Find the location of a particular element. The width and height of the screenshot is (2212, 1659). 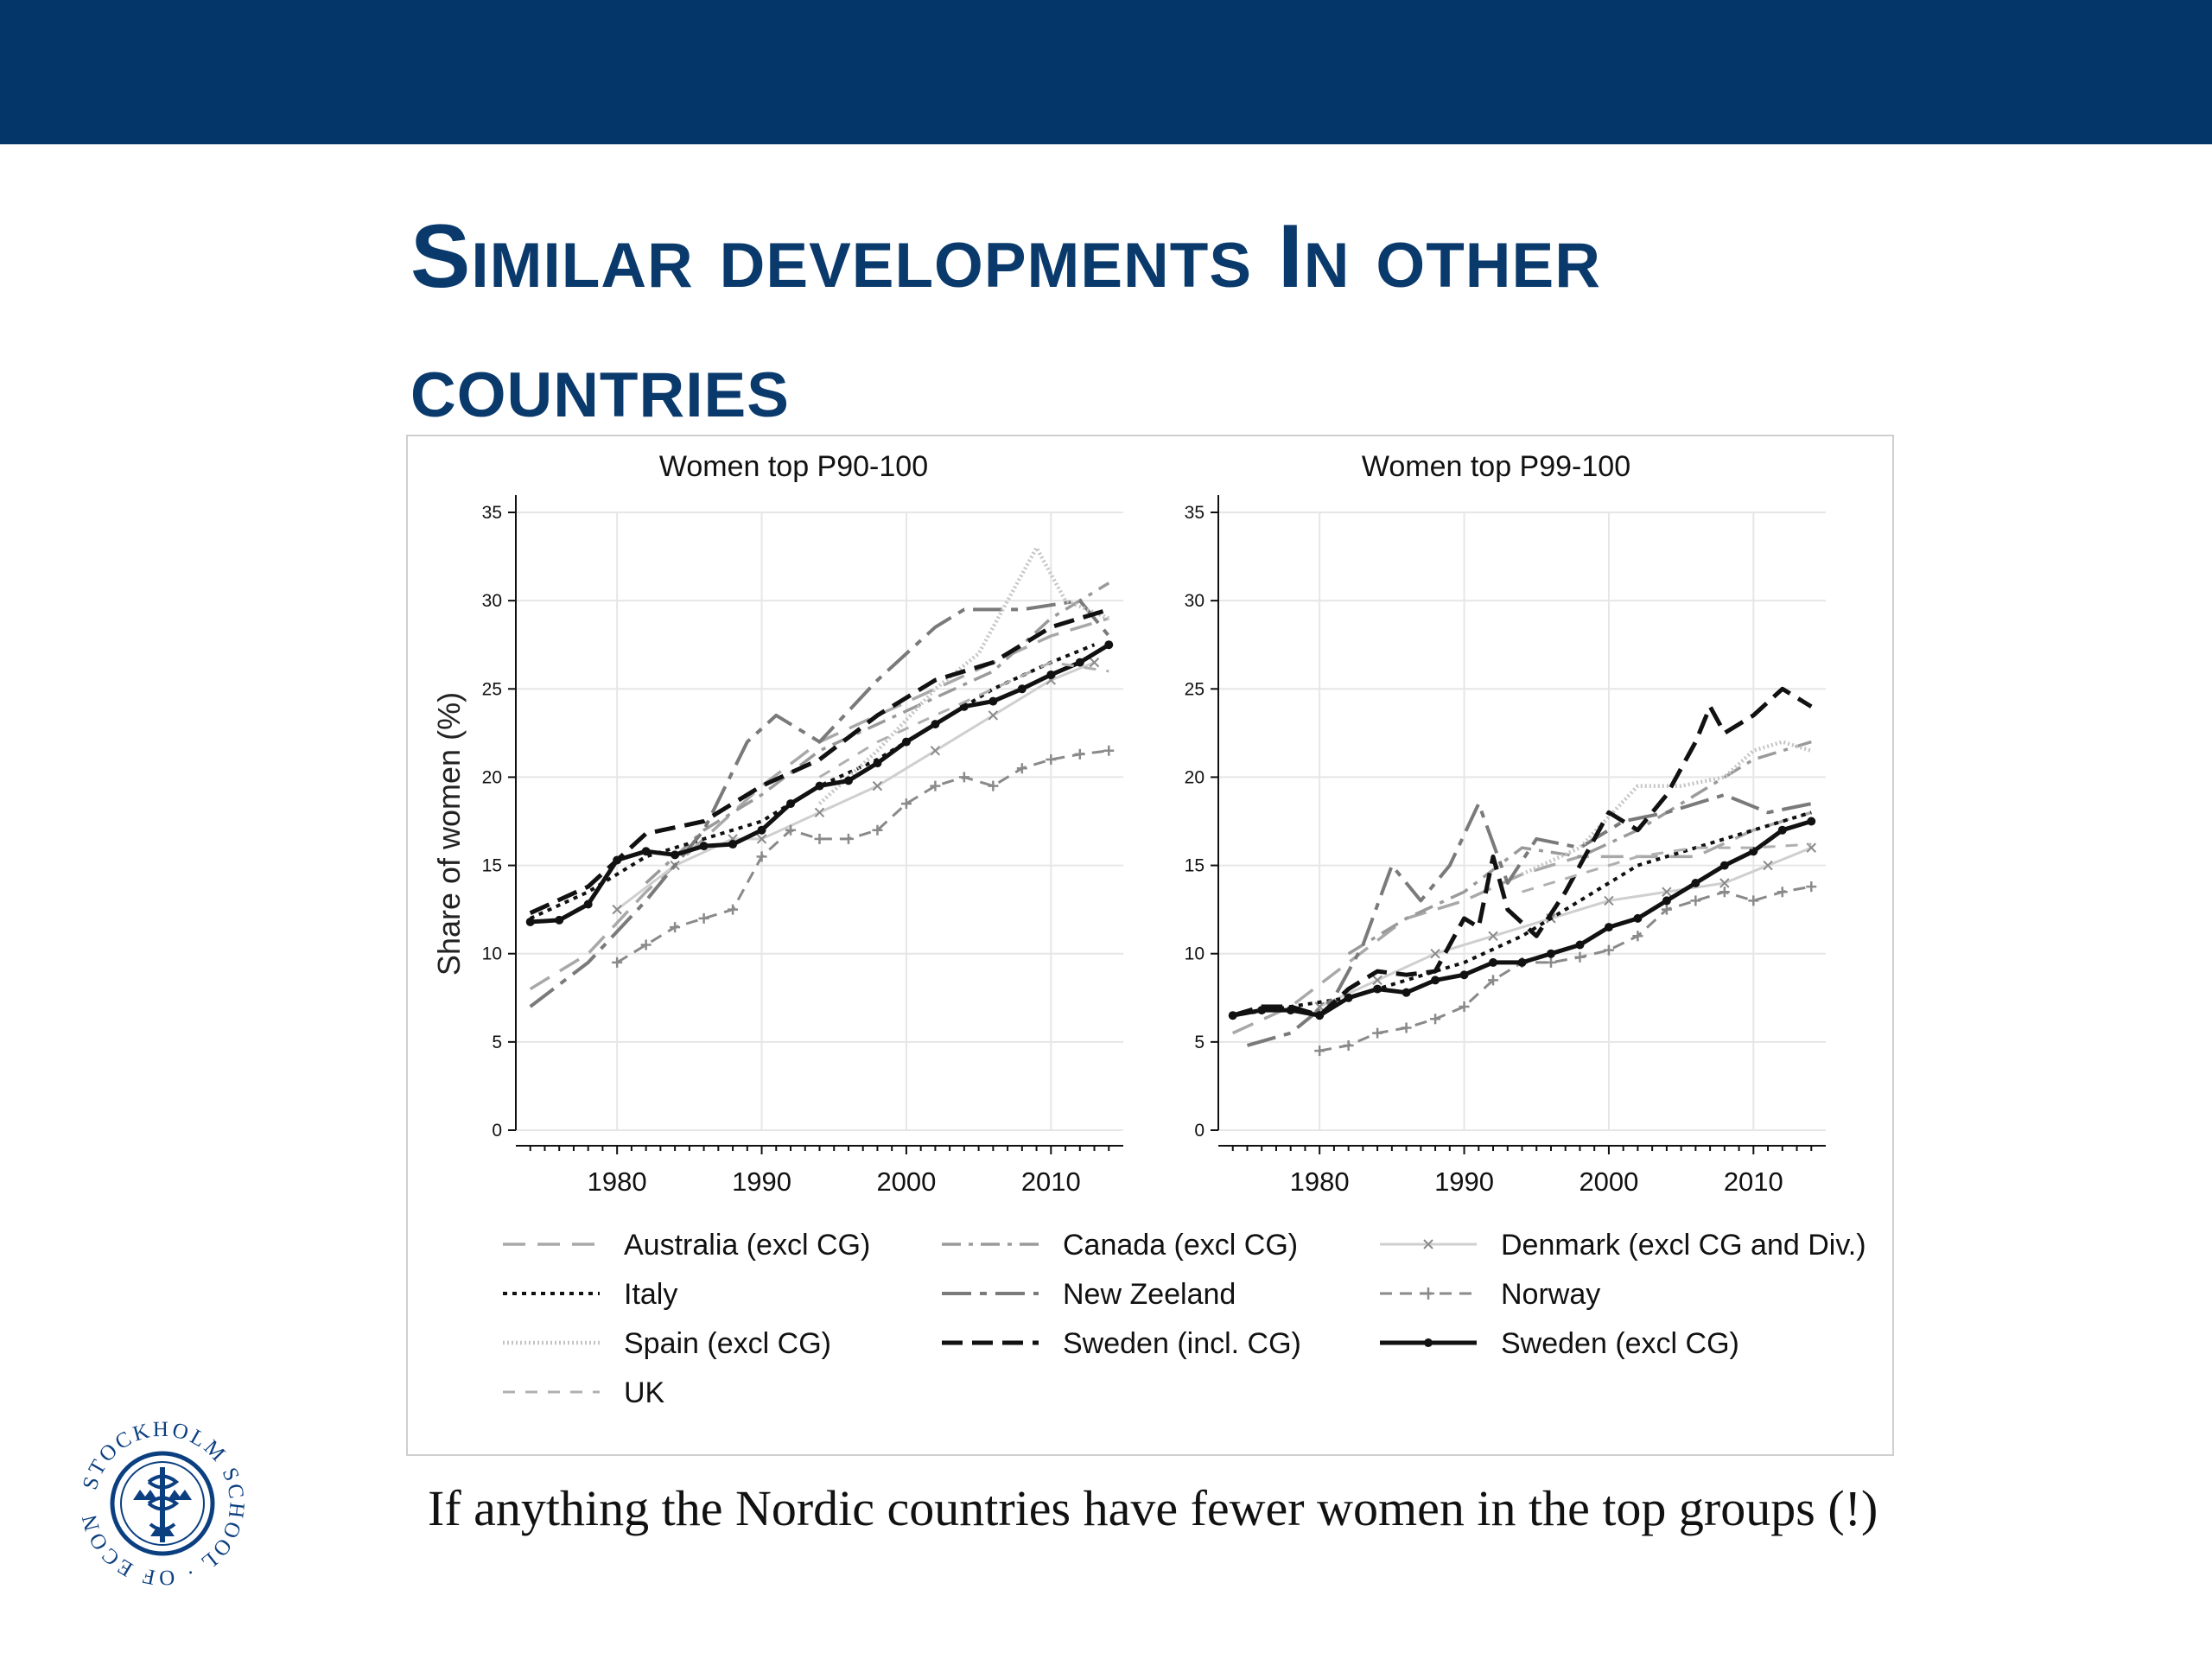

series-line-denmark-excl-cg-and-div is located at coordinates (856, 786).